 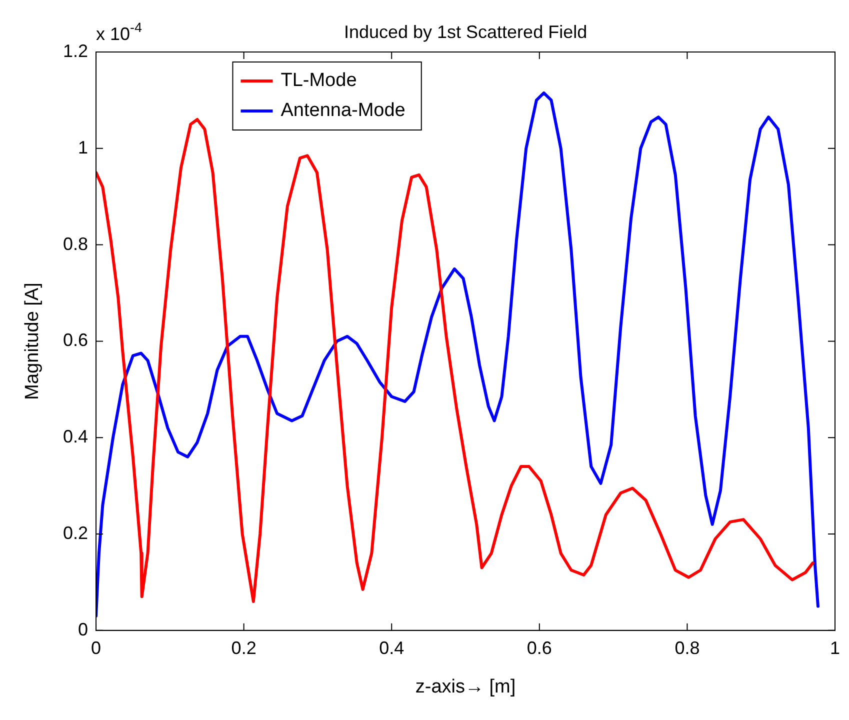 What do you see at coordinates (318, 81) in the screenshot?
I see `legend-label: TL-Mode` at bounding box center [318, 81].